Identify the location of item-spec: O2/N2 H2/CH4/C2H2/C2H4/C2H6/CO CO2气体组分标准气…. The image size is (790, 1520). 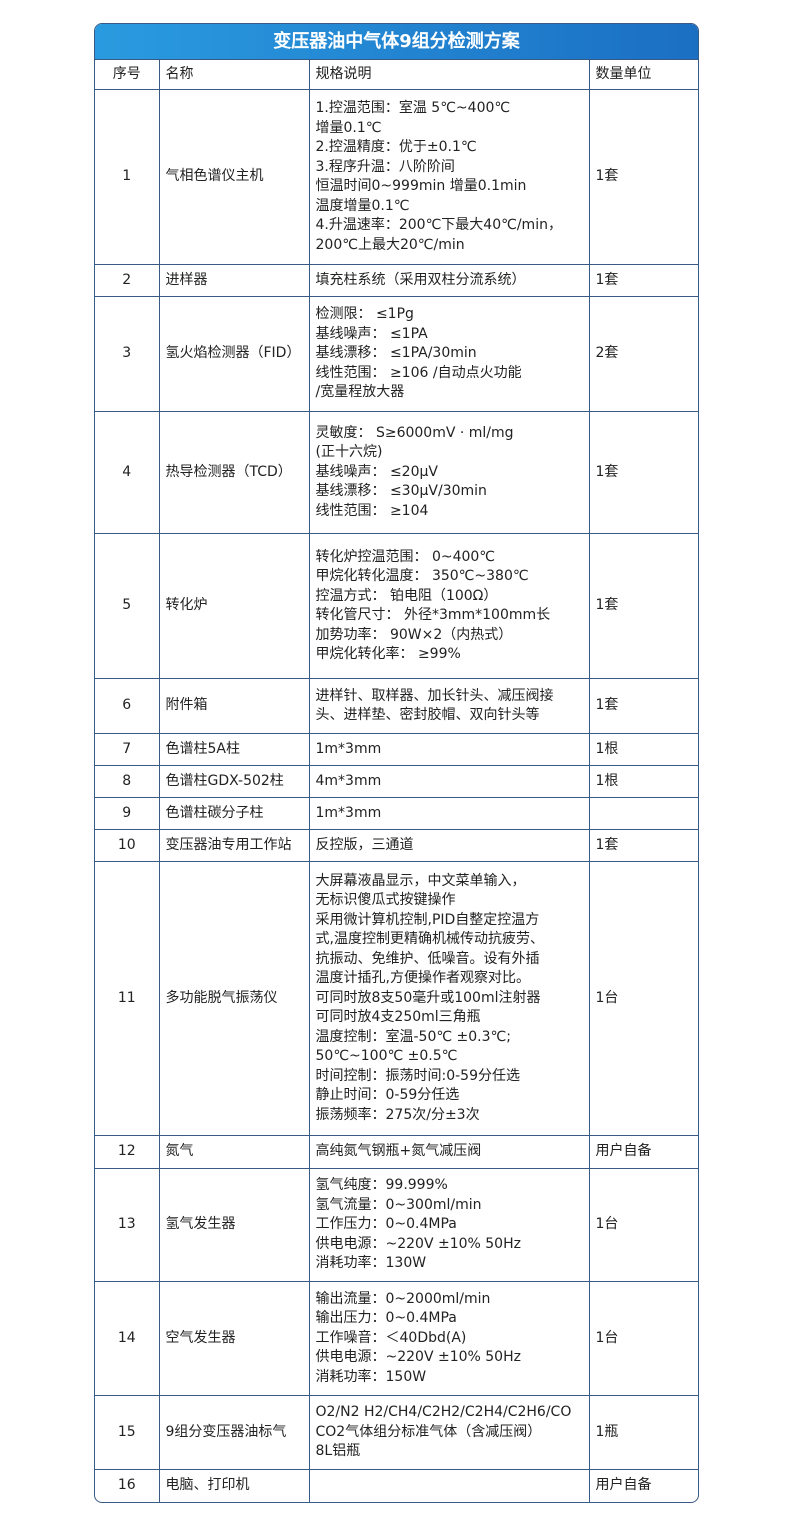
(449, 1432).